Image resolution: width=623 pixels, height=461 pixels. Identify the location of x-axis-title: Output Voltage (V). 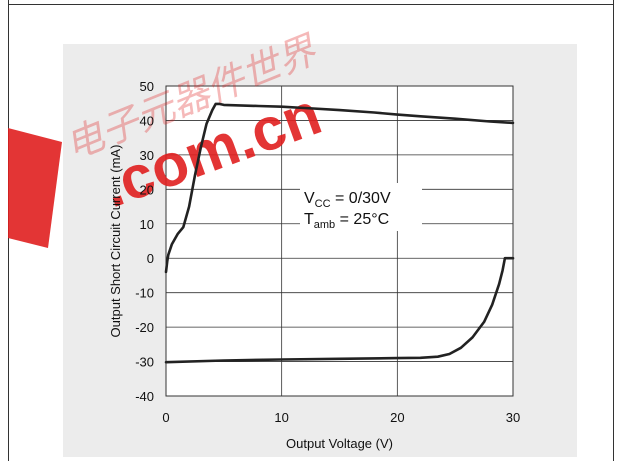
(339, 443).